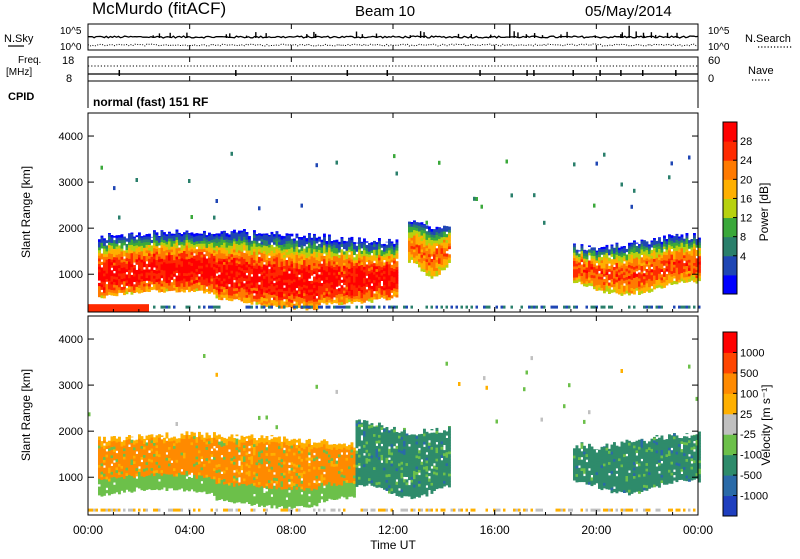 This screenshot has width=800, height=559. I want to click on colorbar-tick-label: 4, so click(743, 257).